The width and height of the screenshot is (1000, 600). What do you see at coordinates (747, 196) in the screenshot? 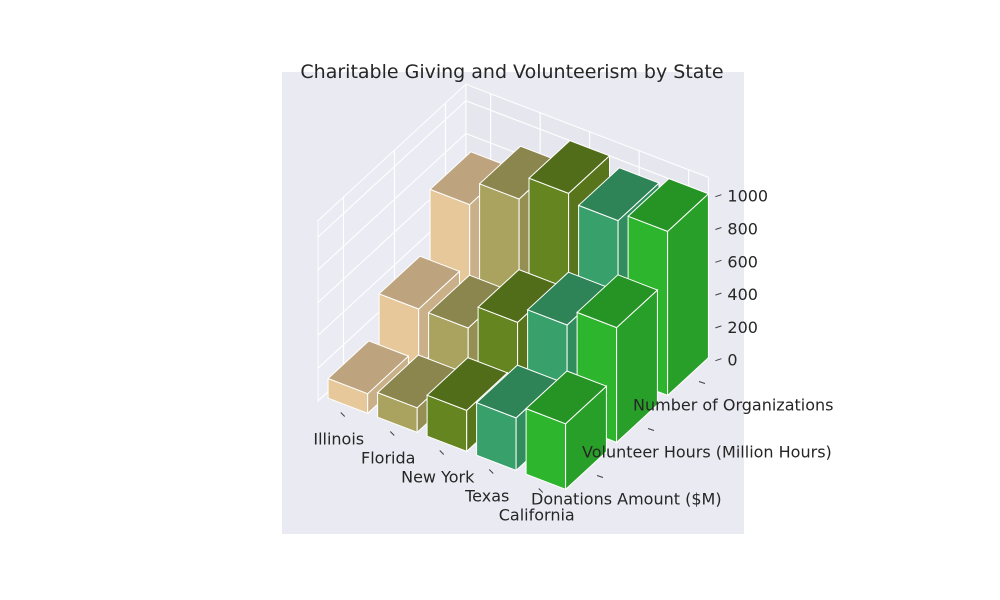
I see `z-tick-label: 1000` at bounding box center [747, 196].